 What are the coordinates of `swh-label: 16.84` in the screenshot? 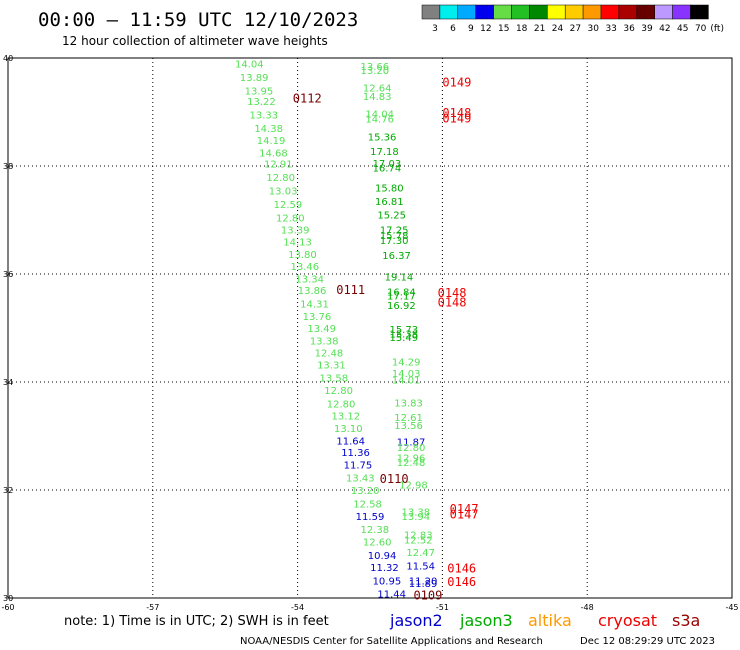 It's located at (401, 292).